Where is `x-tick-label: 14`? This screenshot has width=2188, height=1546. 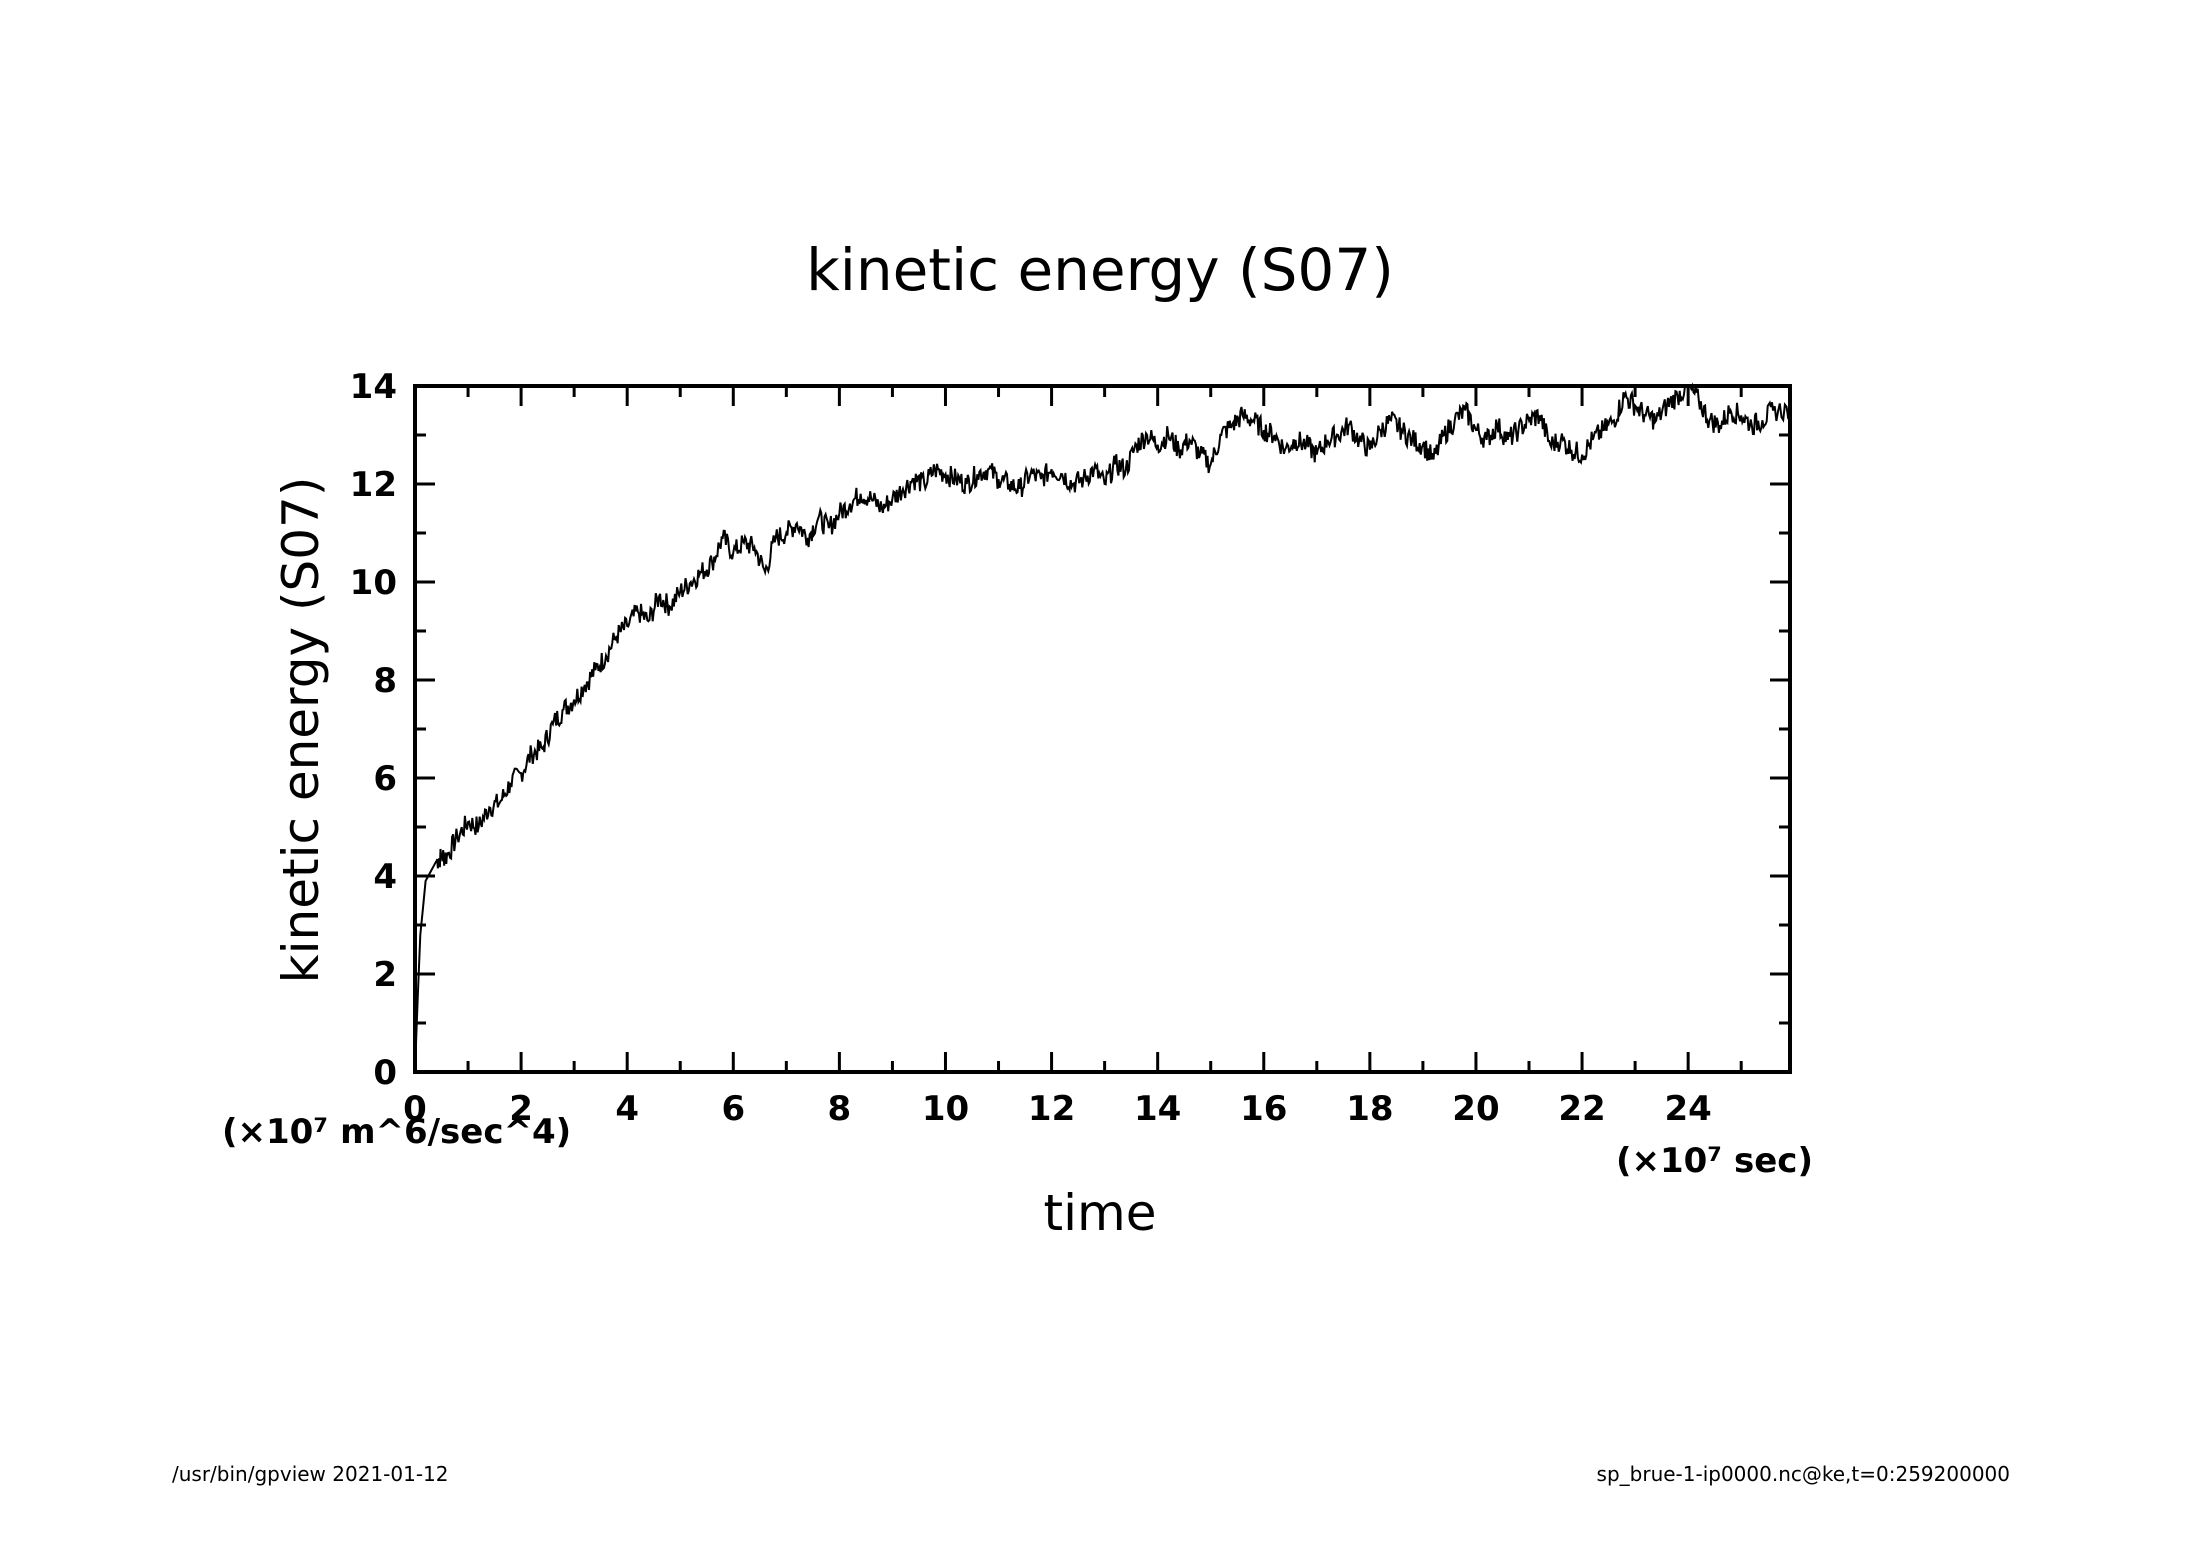
x-tick-label: 14 is located at coordinates (1157, 1109).